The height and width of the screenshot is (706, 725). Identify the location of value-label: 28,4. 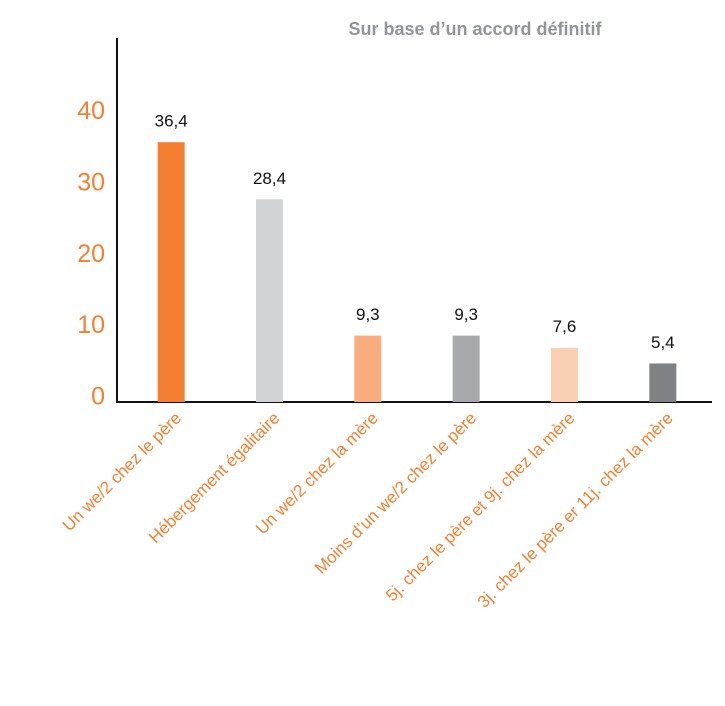
(269, 178).